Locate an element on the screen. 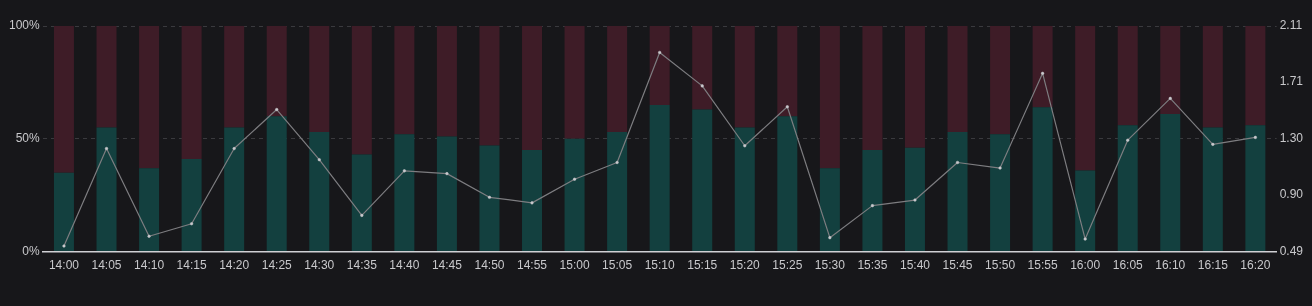 This screenshot has height=306, width=1312. x-tick-label: 14:10 is located at coordinates (149, 265).